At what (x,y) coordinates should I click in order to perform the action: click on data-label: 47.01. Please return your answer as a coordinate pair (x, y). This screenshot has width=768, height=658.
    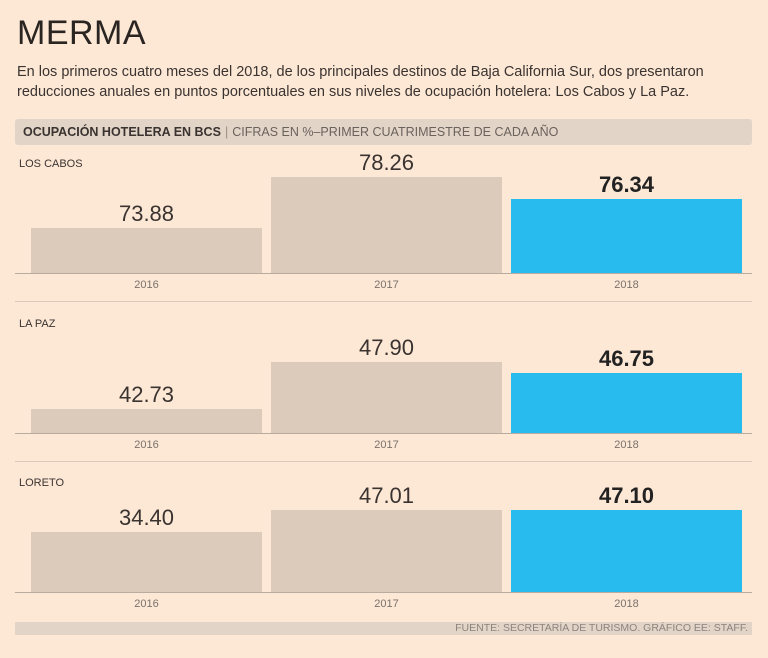
    Looking at the image, I should click on (386, 496).